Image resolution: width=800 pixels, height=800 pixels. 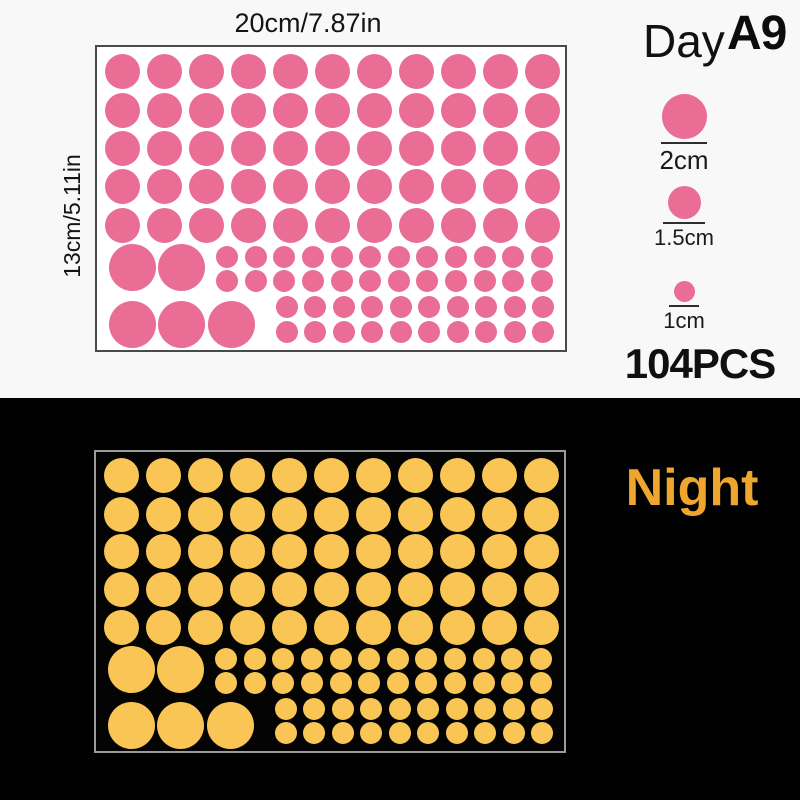 I want to click on legend-size-label: 1.5cm, so click(x=684, y=237).